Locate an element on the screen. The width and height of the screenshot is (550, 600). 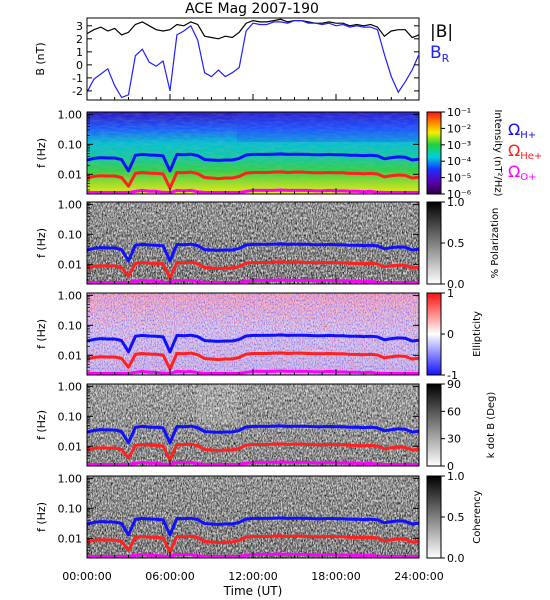
intensity-colorbar-tick-label: 10⁻⁶ is located at coordinates (459, 194).